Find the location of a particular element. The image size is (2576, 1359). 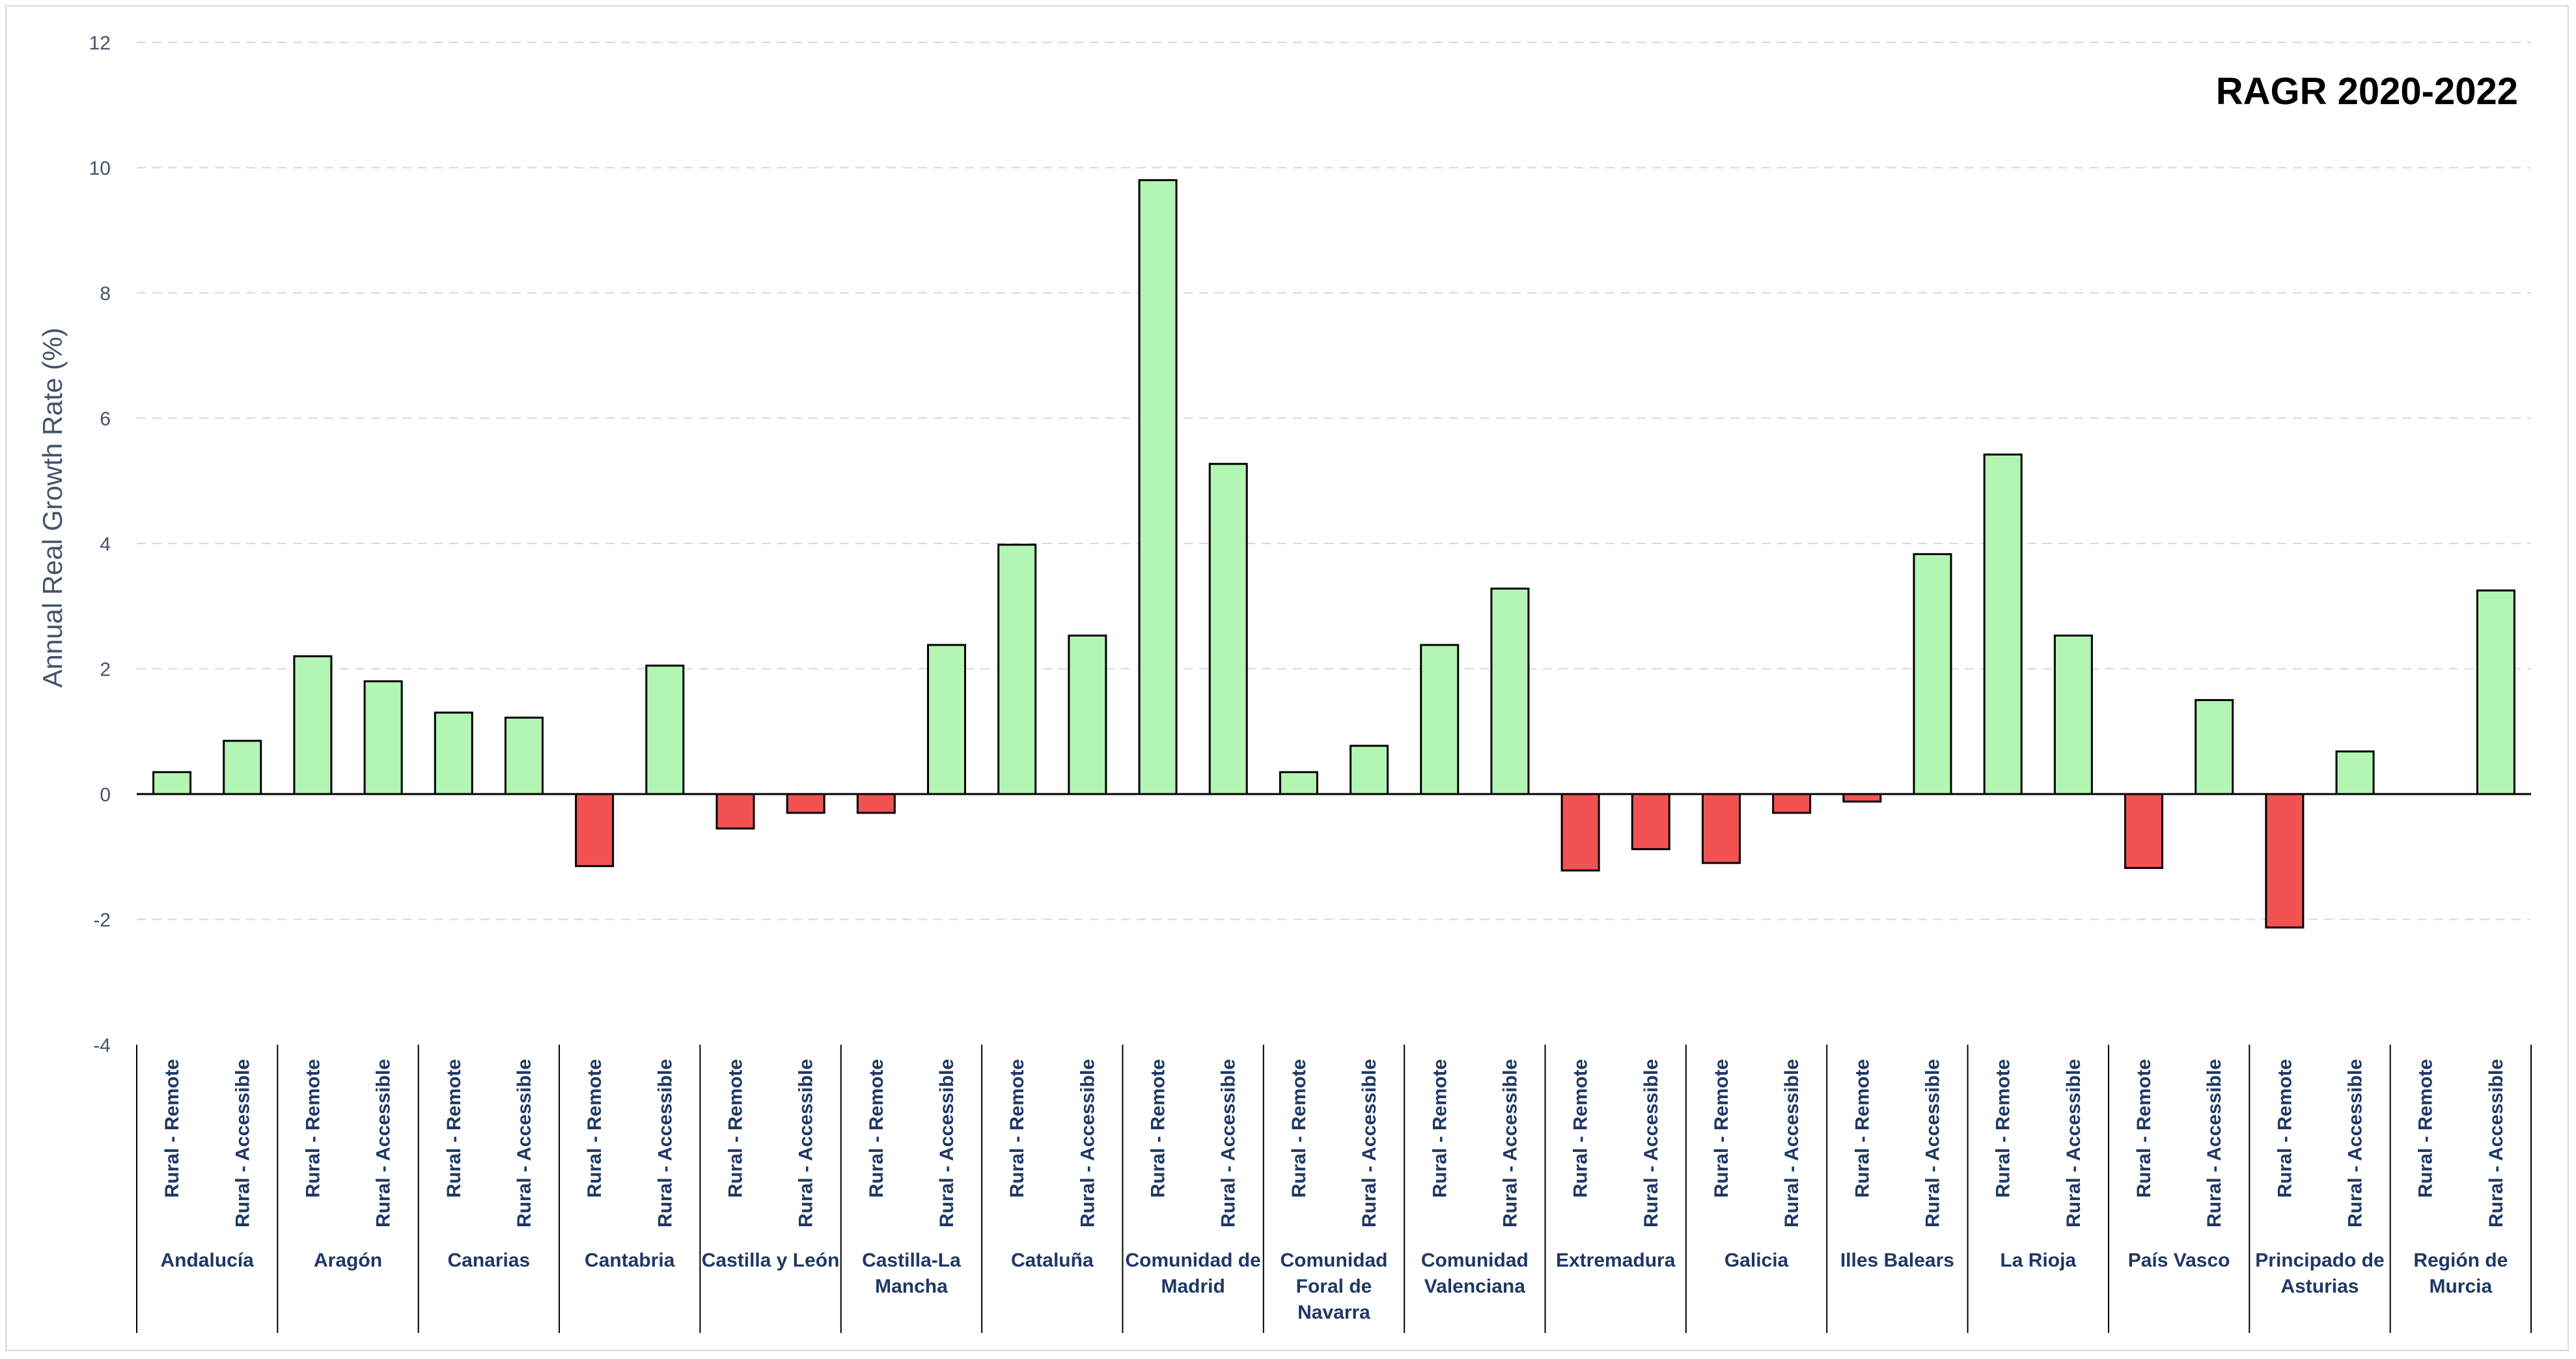

y-tick-label: 8 is located at coordinates (105, 294).